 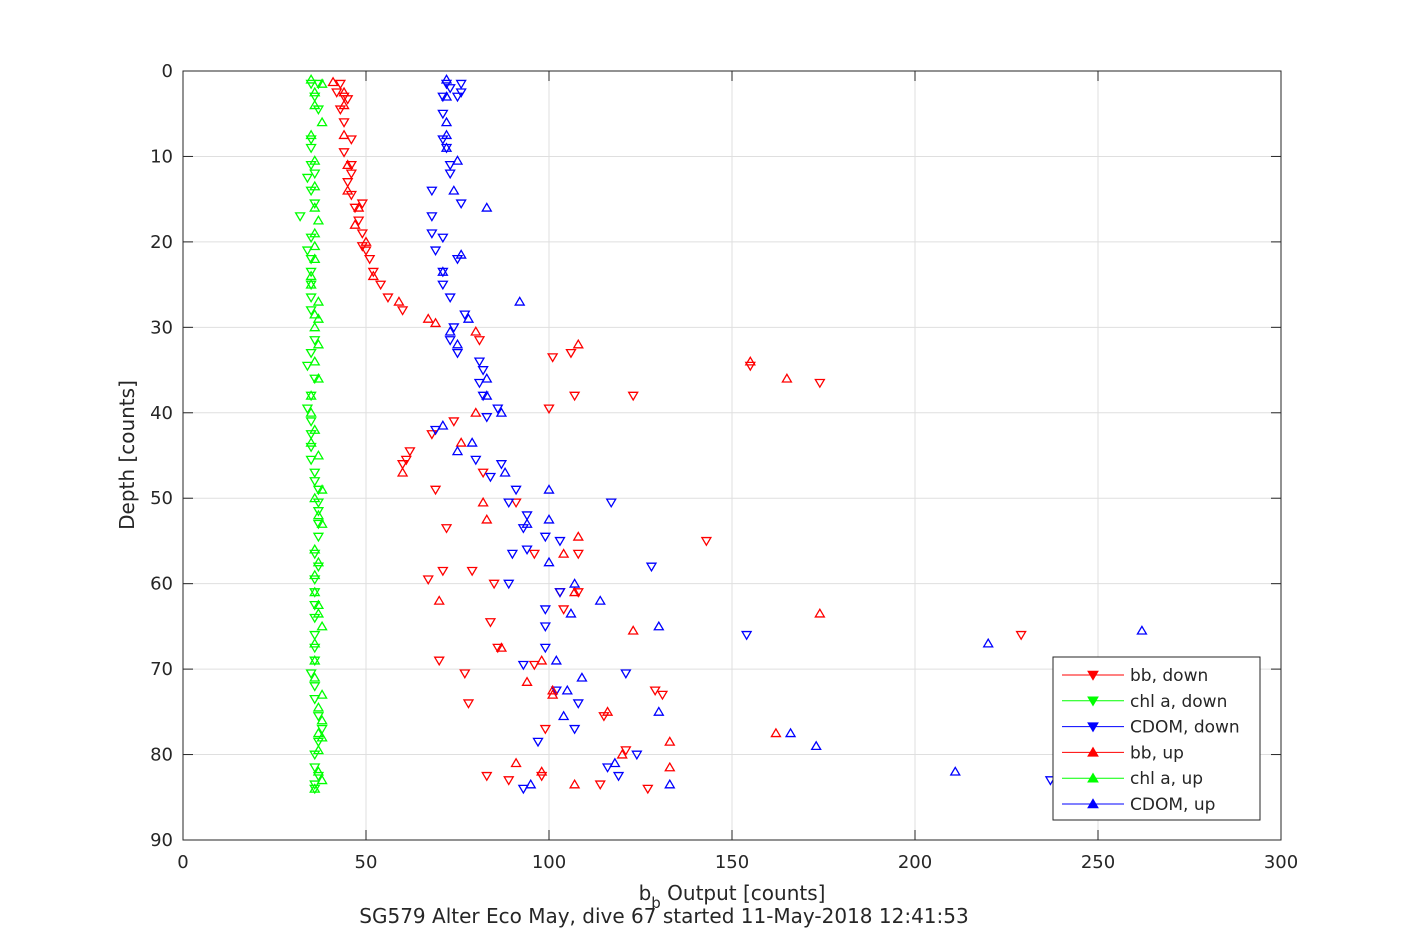 What do you see at coordinates (732, 862) in the screenshot?
I see `x-tick-label: 150` at bounding box center [732, 862].